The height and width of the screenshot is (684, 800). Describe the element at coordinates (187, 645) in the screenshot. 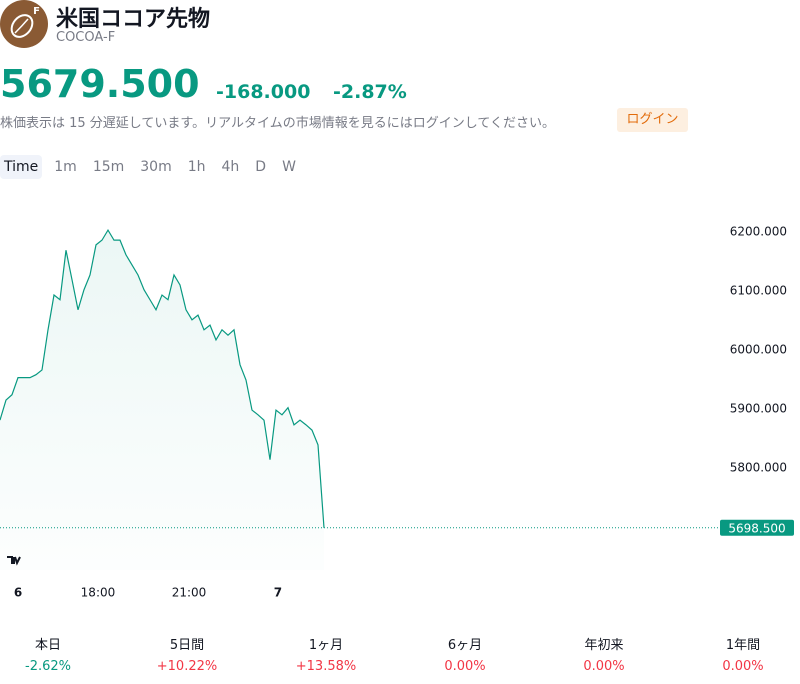

I see `performance-label: 5日間` at that location.